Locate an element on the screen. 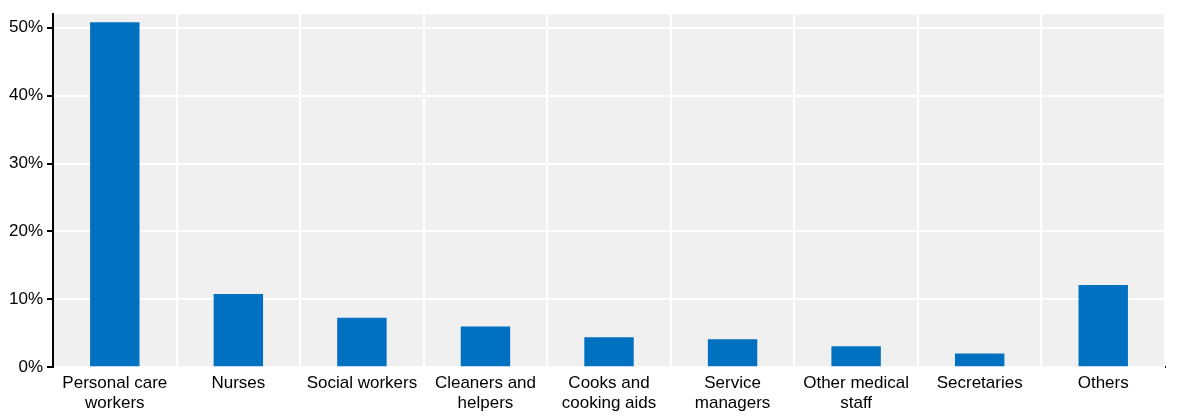 The height and width of the screenshot is (420, 1185). y-tick-label: 10% is located at coordinates (26, 298).